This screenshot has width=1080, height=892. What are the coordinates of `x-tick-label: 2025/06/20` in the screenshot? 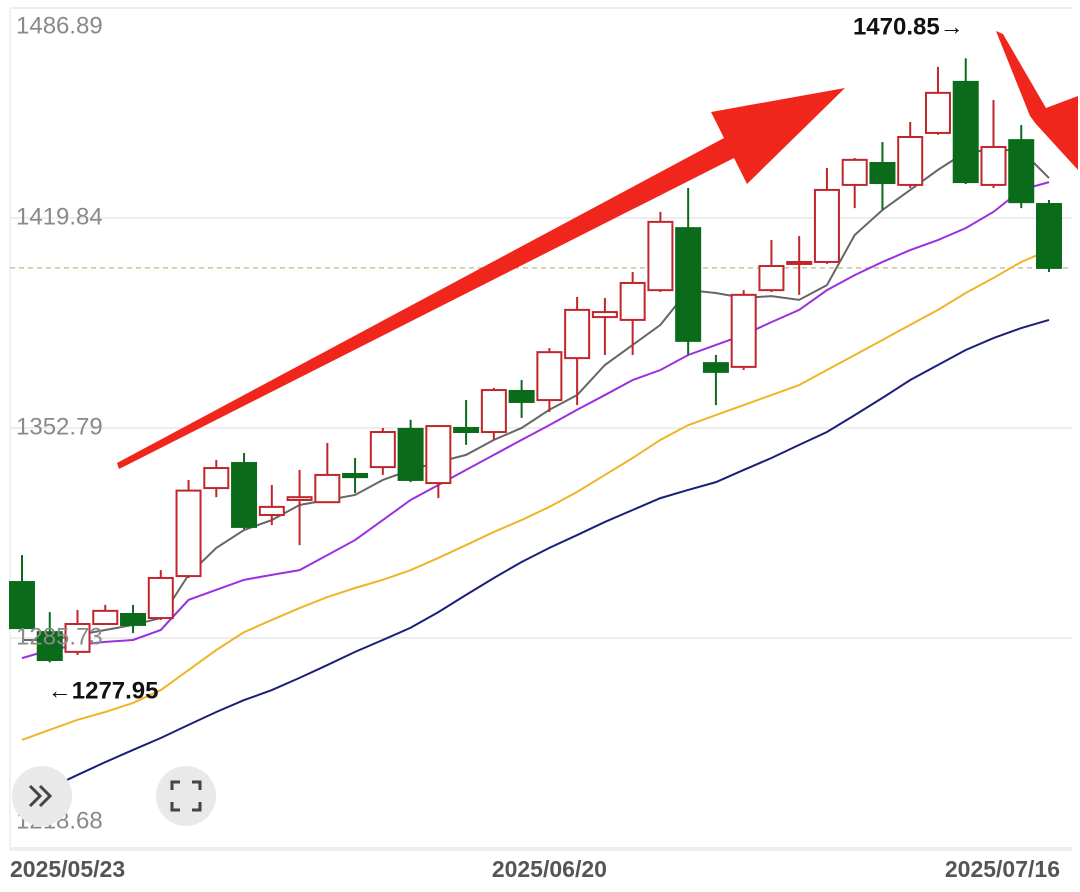 It's located at (549, 869).